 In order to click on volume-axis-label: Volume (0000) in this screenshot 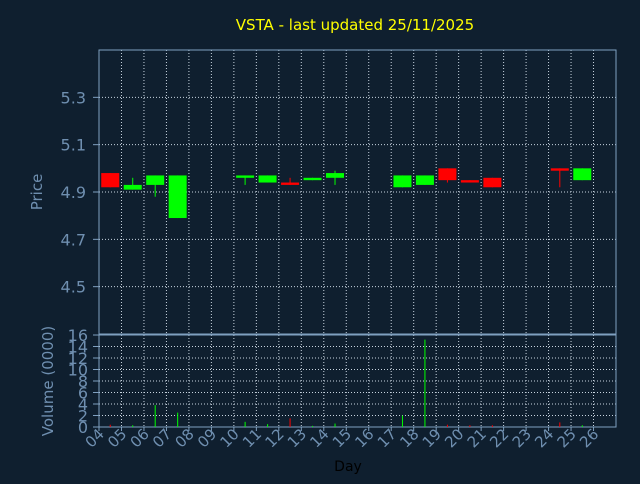, I will do `click(48, 381)`.